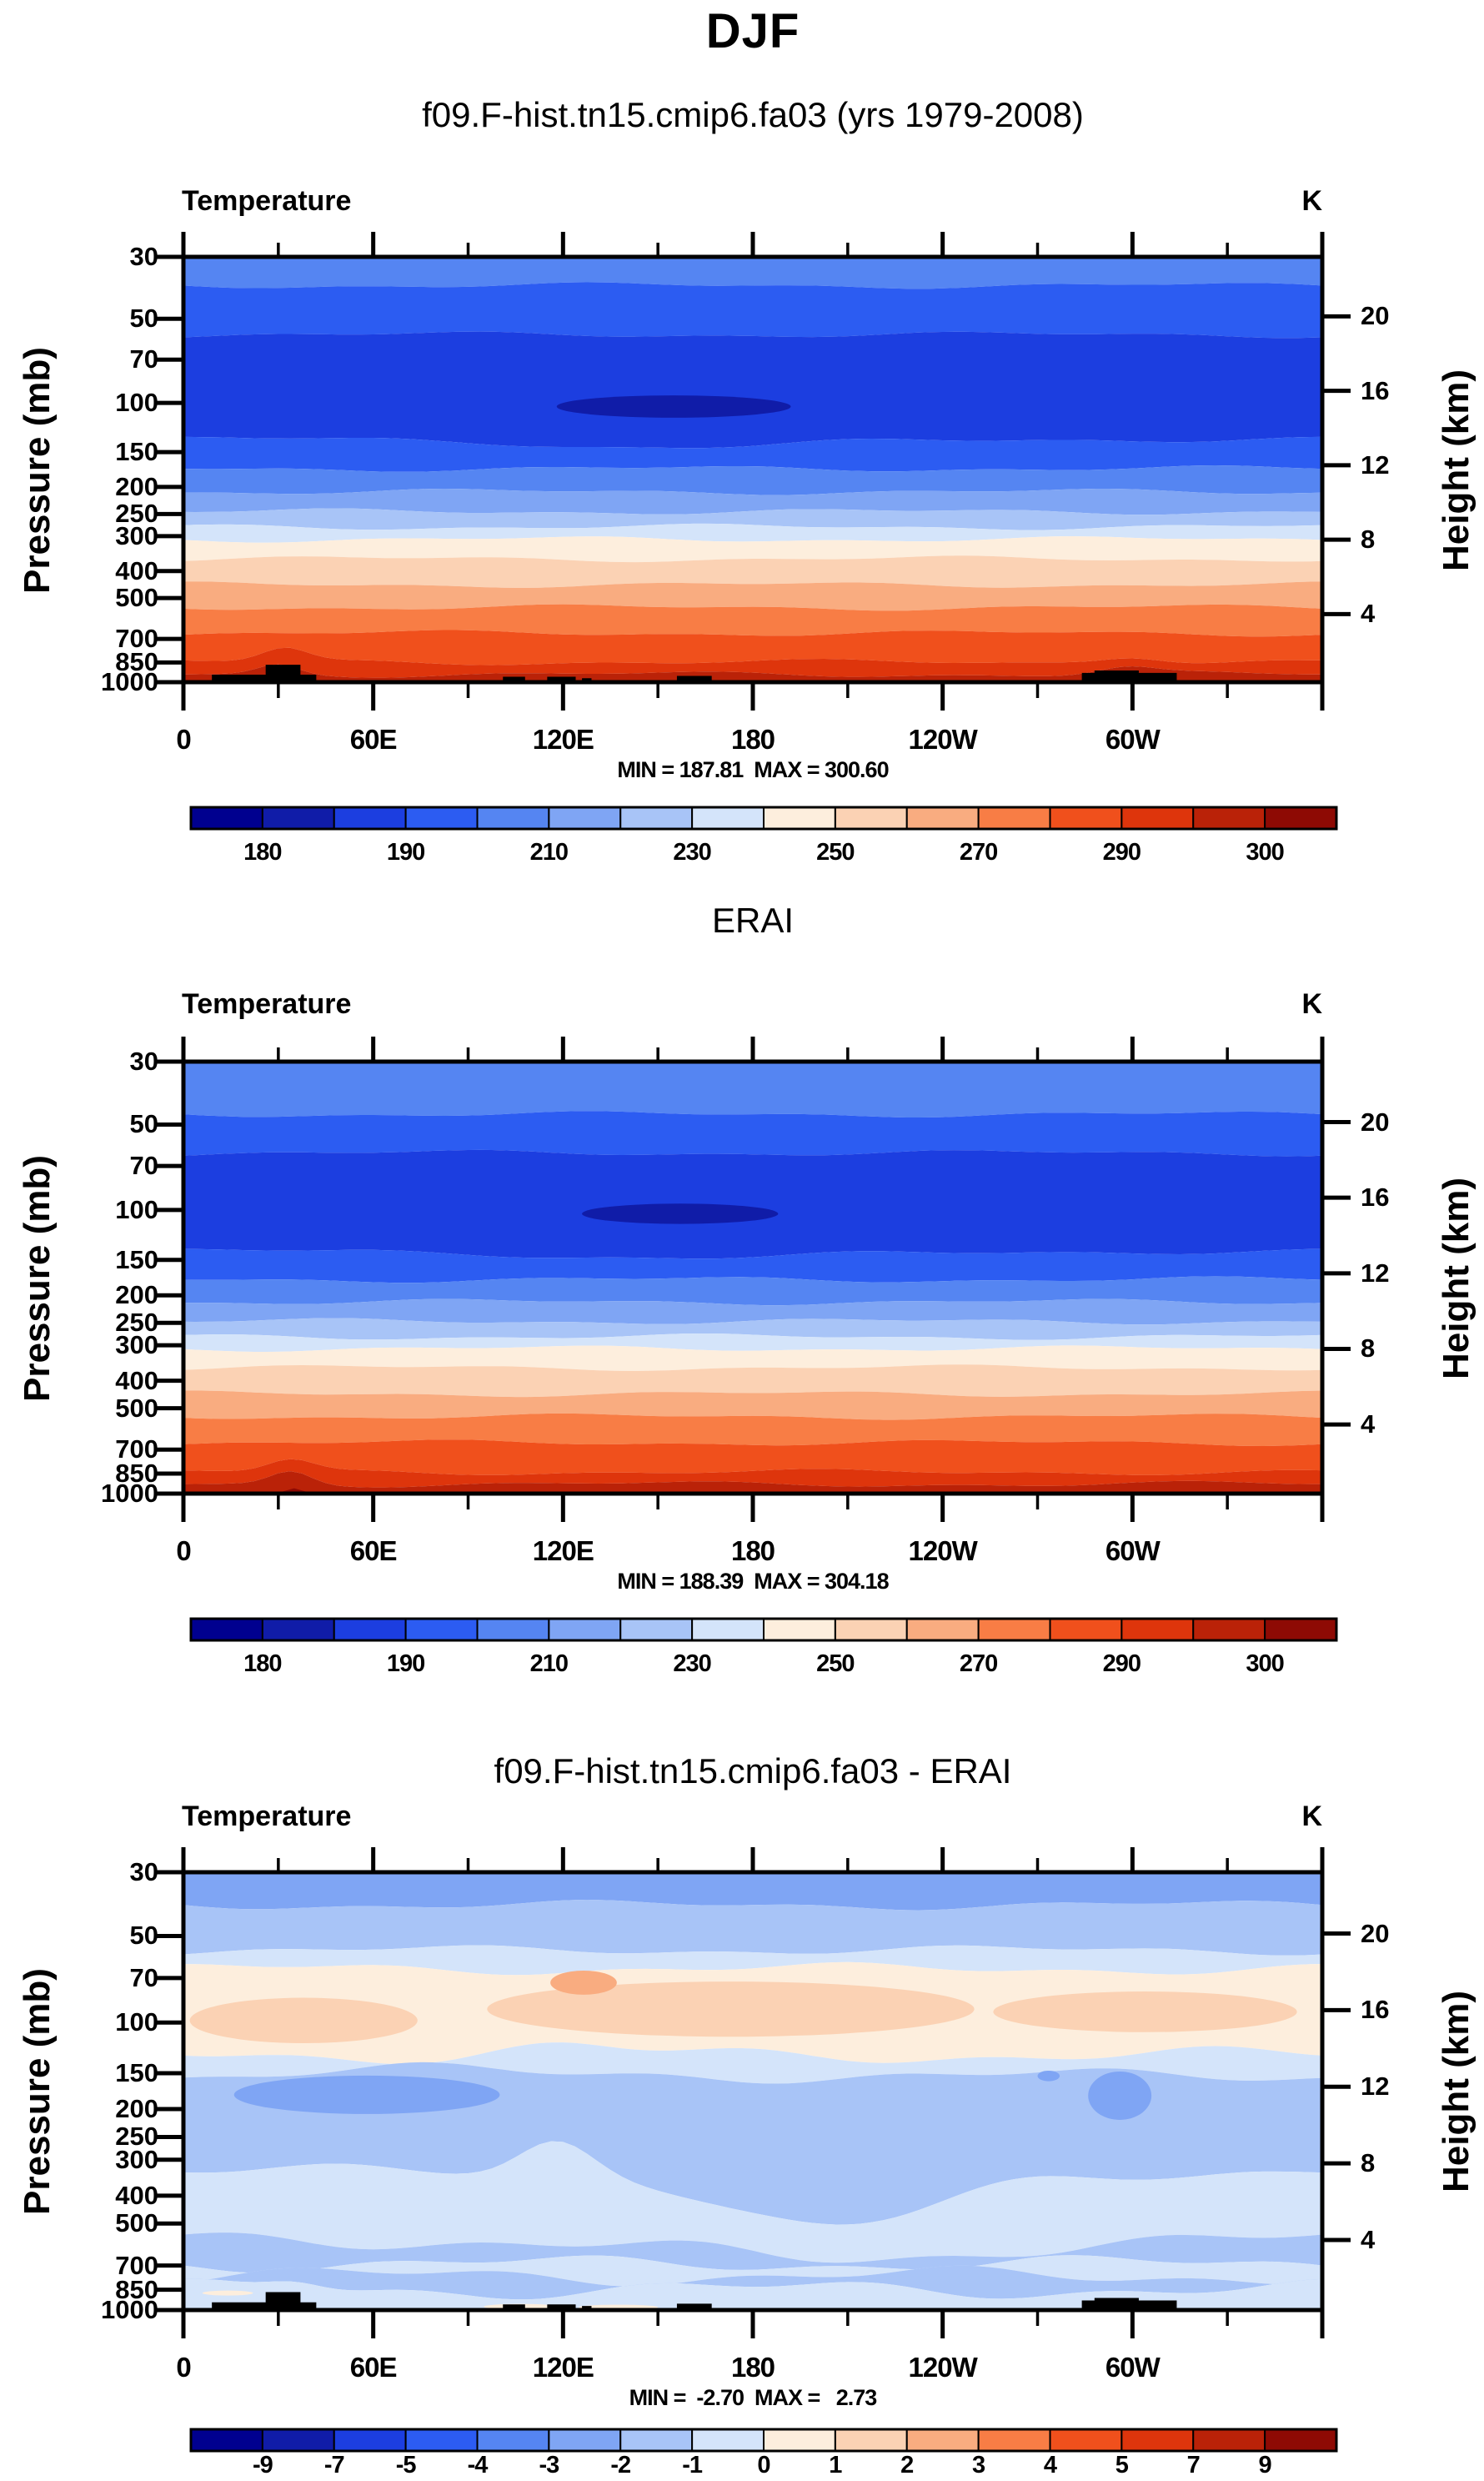 The height and width of the screenshot is (2481, 1484). I want to click on panel2-field-label: Temperature, so click(267, 1004).